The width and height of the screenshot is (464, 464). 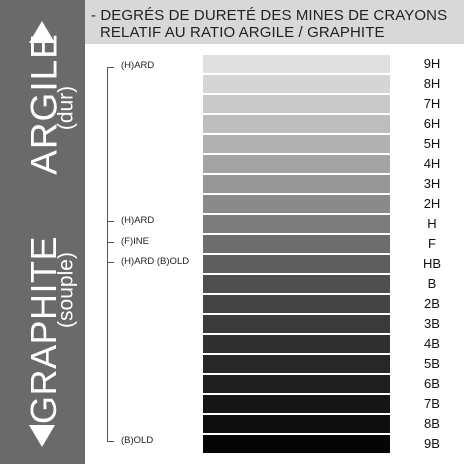 I want to click on grade-label: 8H, so click(x=432, y=83).